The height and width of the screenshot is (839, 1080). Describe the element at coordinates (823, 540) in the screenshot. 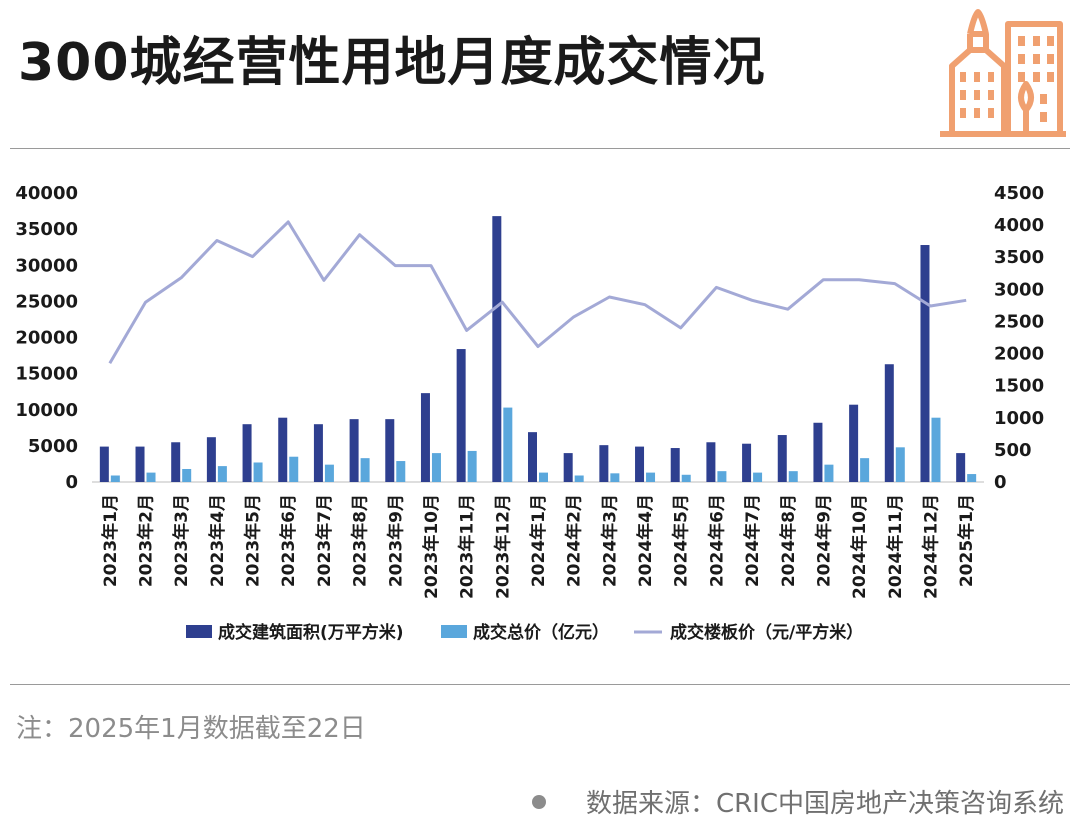

I see `x-tick-label: 2024年9月` at that location.